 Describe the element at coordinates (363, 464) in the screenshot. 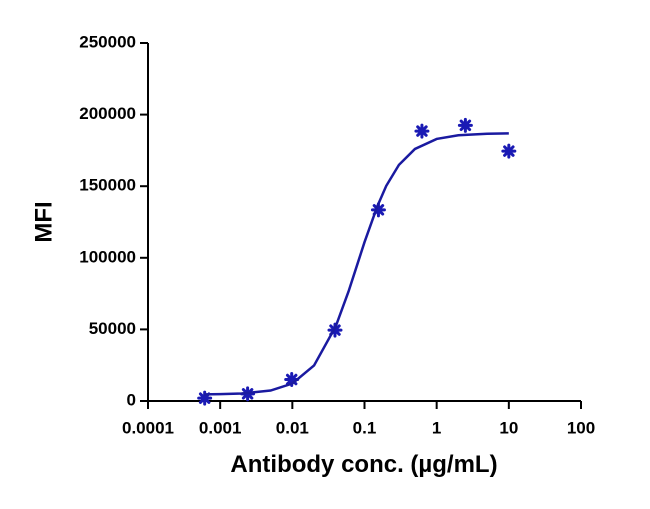

I see `x-axis-title: Antibody conc. (µg/mL)` at that location.